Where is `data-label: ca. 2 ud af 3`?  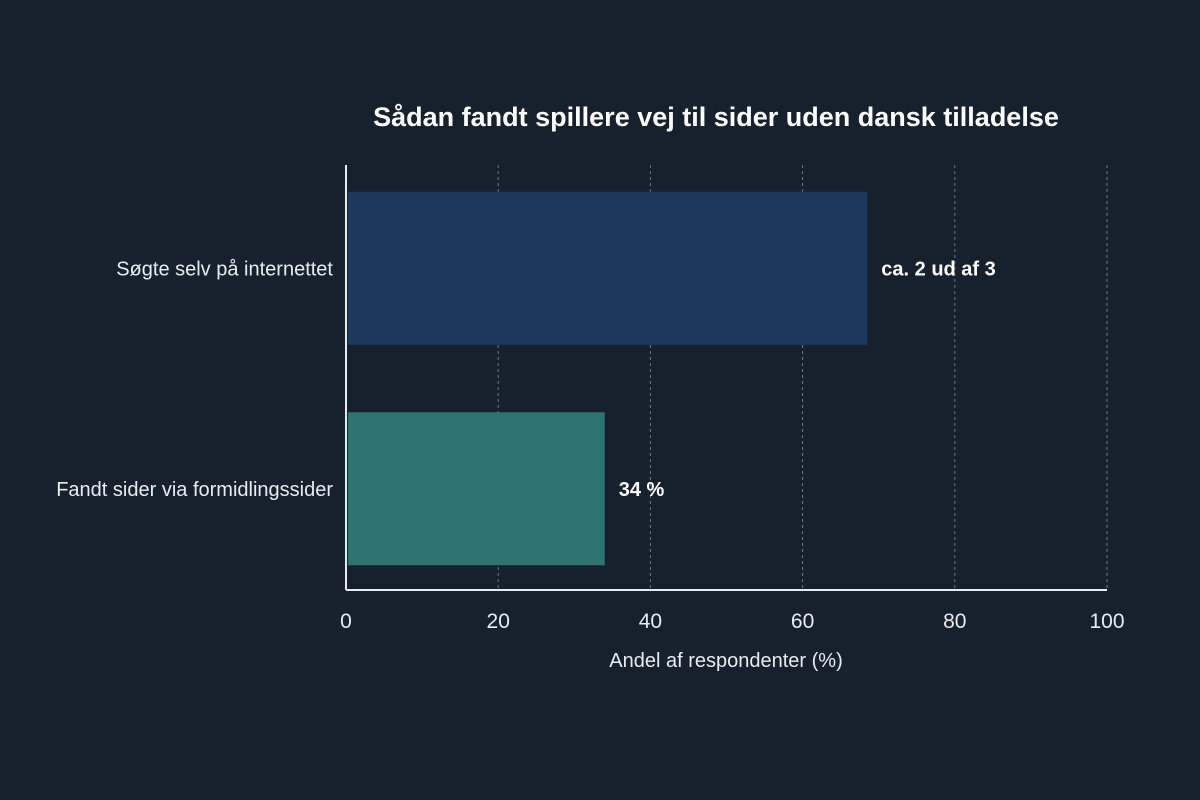 data-label: ca. 2 ud af 3 is located at coordinates (938, 269).